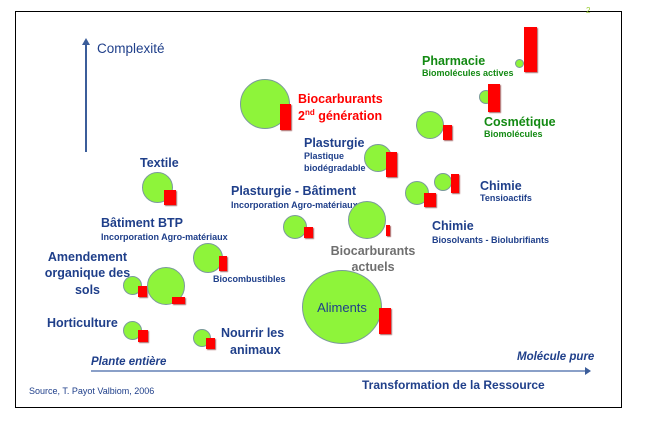  What do you see at coordinates (454, 61) in the screenshot?
I see `label-pharmacie: Pharmacie` at bounding box center [454, 61].